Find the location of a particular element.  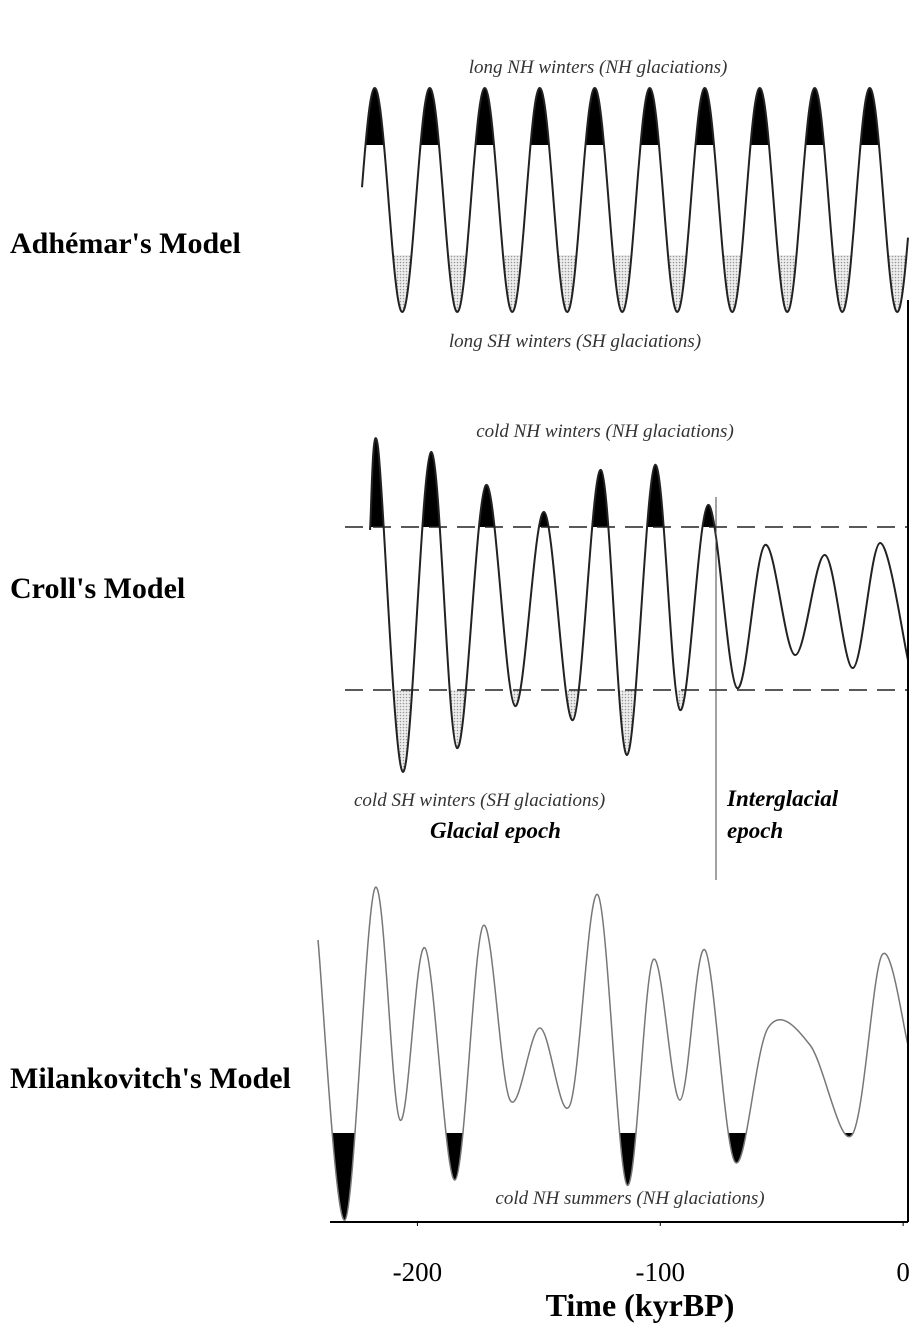

annotation: long SH winters (SH glaciations) is located at coordinates (575, 341).